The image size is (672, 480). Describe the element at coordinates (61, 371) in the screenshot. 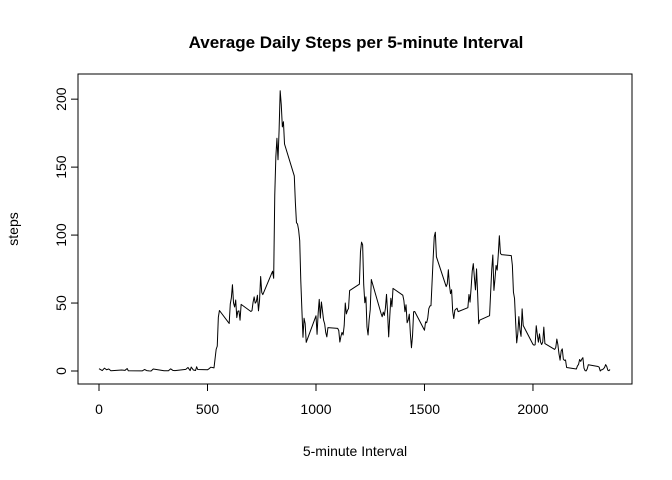

I see `y-tick-label: 0` at that location.